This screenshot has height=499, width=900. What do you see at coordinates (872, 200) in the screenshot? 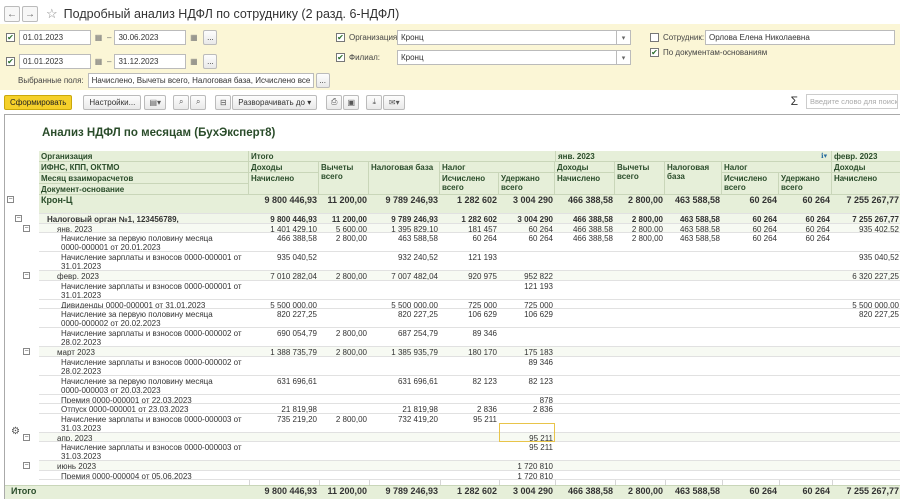
I see `value-cell: 7 255 267,77` at bounding box center [872, 200].